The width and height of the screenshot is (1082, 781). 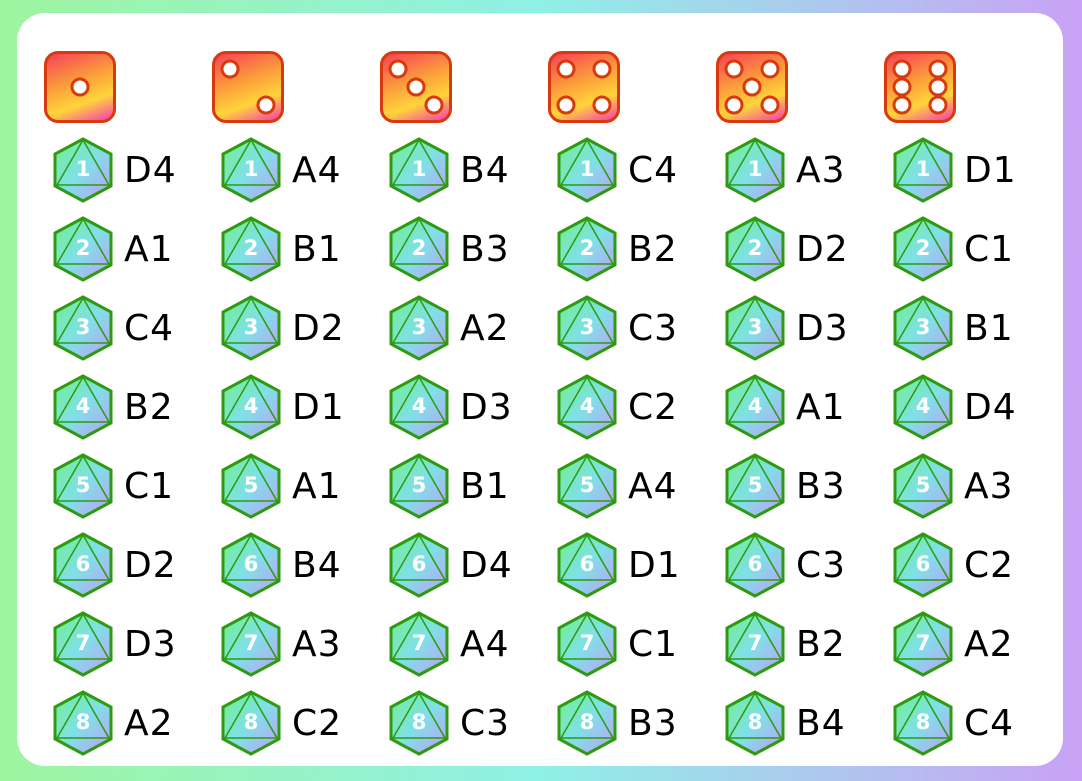 I want to click on cell-label: B1, so click(x=989, y=328).